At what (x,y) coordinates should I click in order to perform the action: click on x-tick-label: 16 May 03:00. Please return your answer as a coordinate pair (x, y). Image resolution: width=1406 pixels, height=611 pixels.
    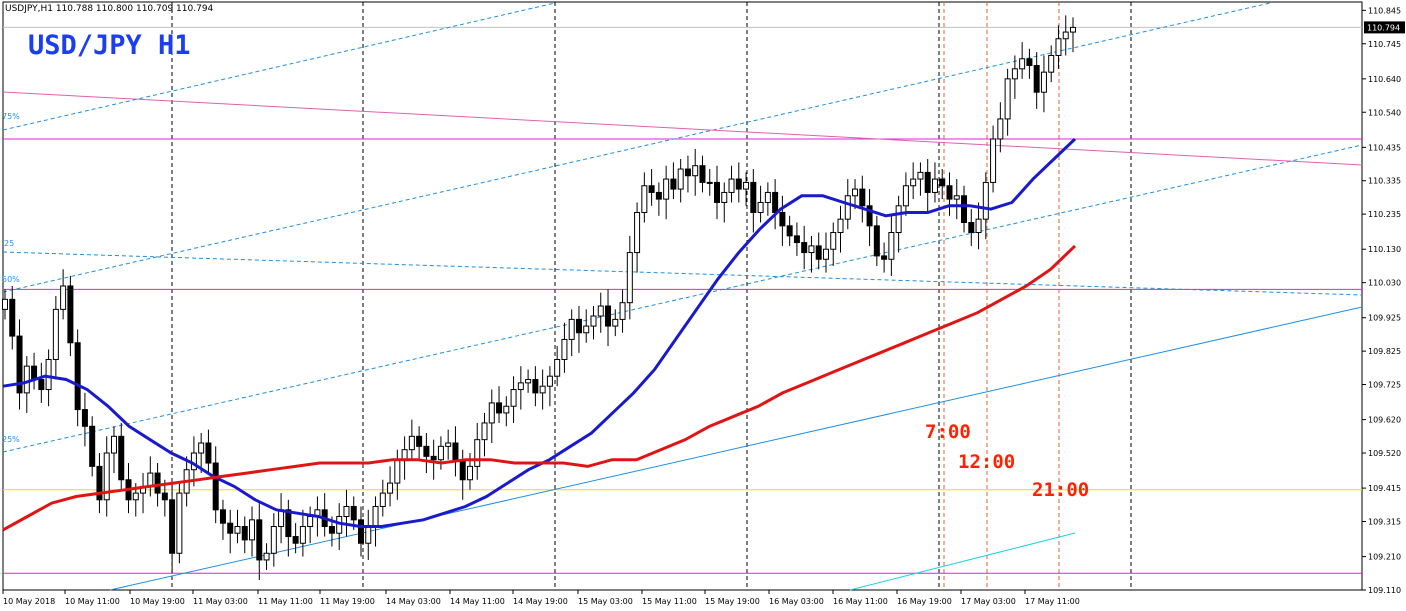
    Looking at the image, I should click on (796, 601).